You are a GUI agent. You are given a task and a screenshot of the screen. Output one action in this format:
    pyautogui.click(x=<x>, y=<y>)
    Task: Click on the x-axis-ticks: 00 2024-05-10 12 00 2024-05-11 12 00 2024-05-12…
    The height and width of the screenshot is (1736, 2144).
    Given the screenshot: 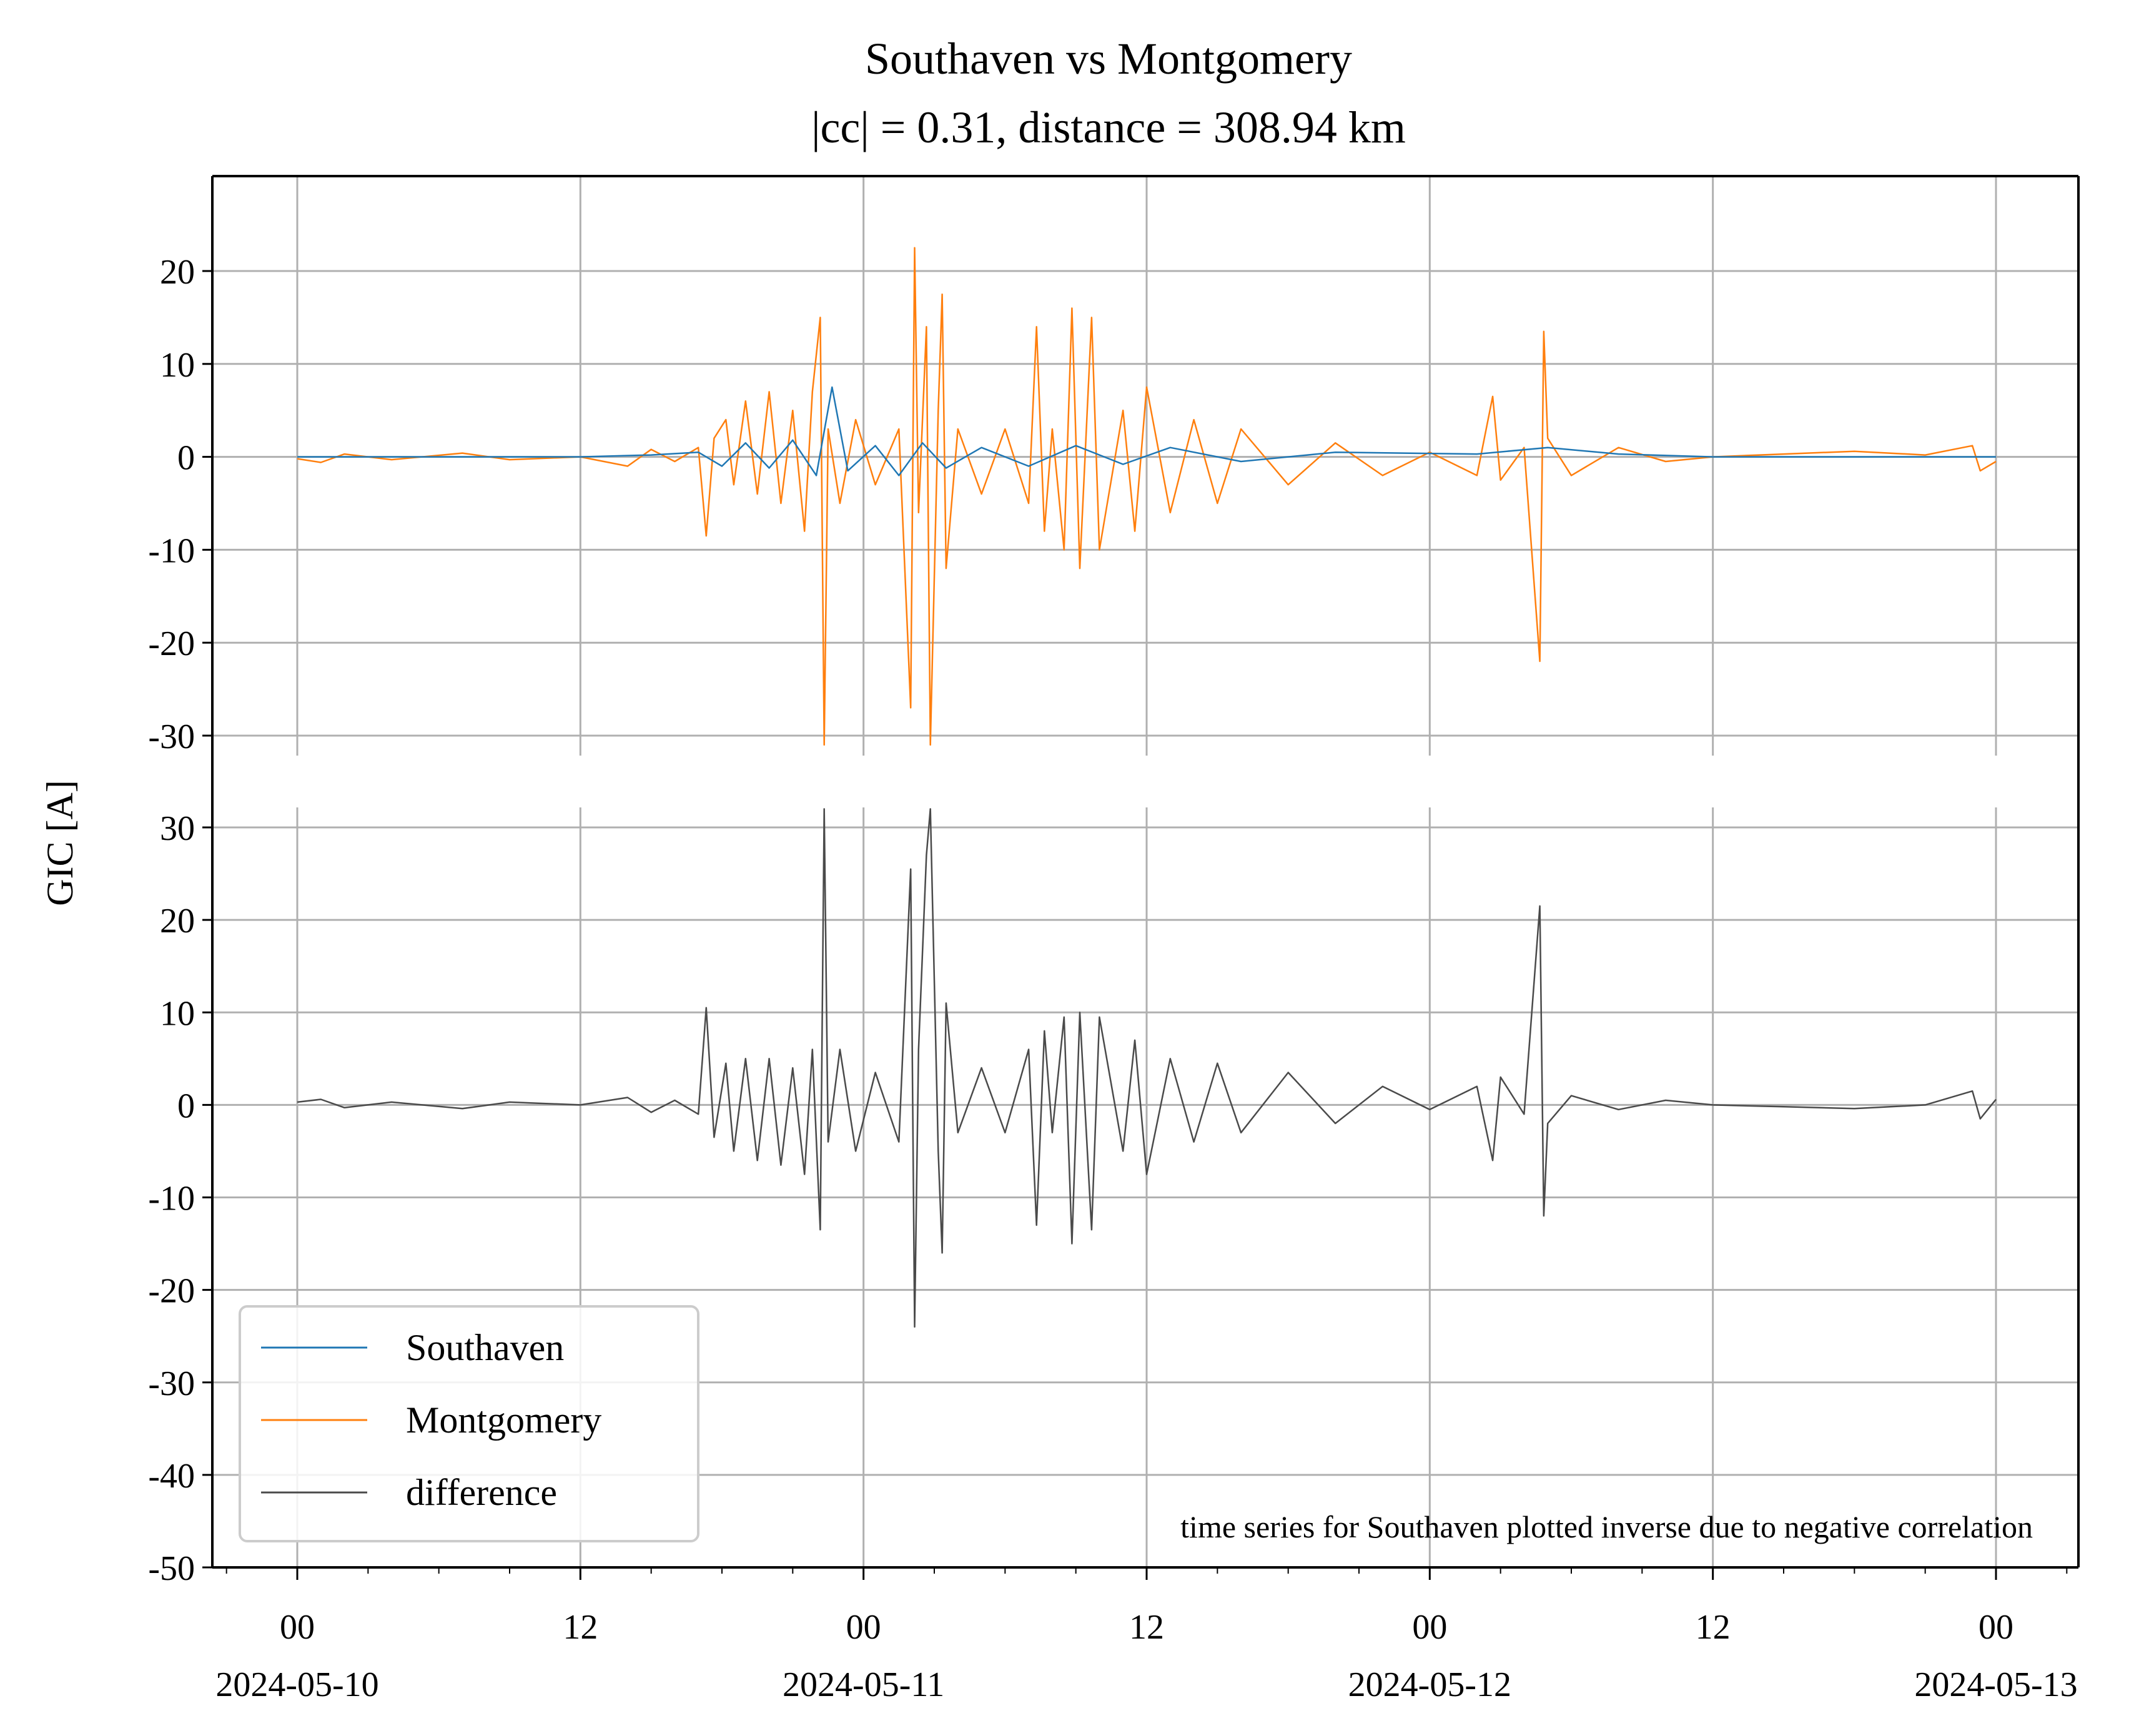 What is the action you would take?
    pyautogui.click(x=1146, y=1635)
    